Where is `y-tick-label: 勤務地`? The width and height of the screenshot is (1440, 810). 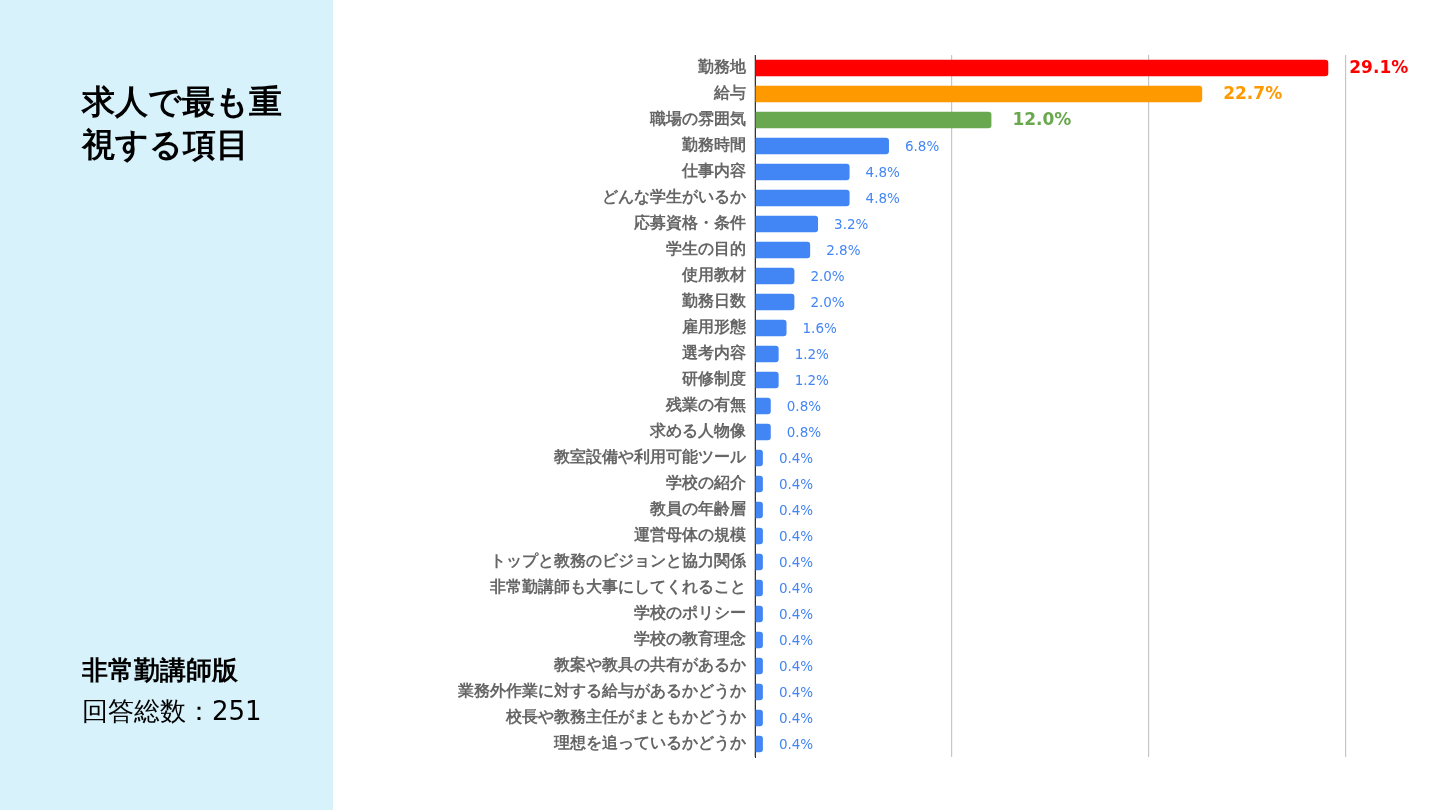 y-tick-label: 勤務地 is located at coordinates (722, 67).